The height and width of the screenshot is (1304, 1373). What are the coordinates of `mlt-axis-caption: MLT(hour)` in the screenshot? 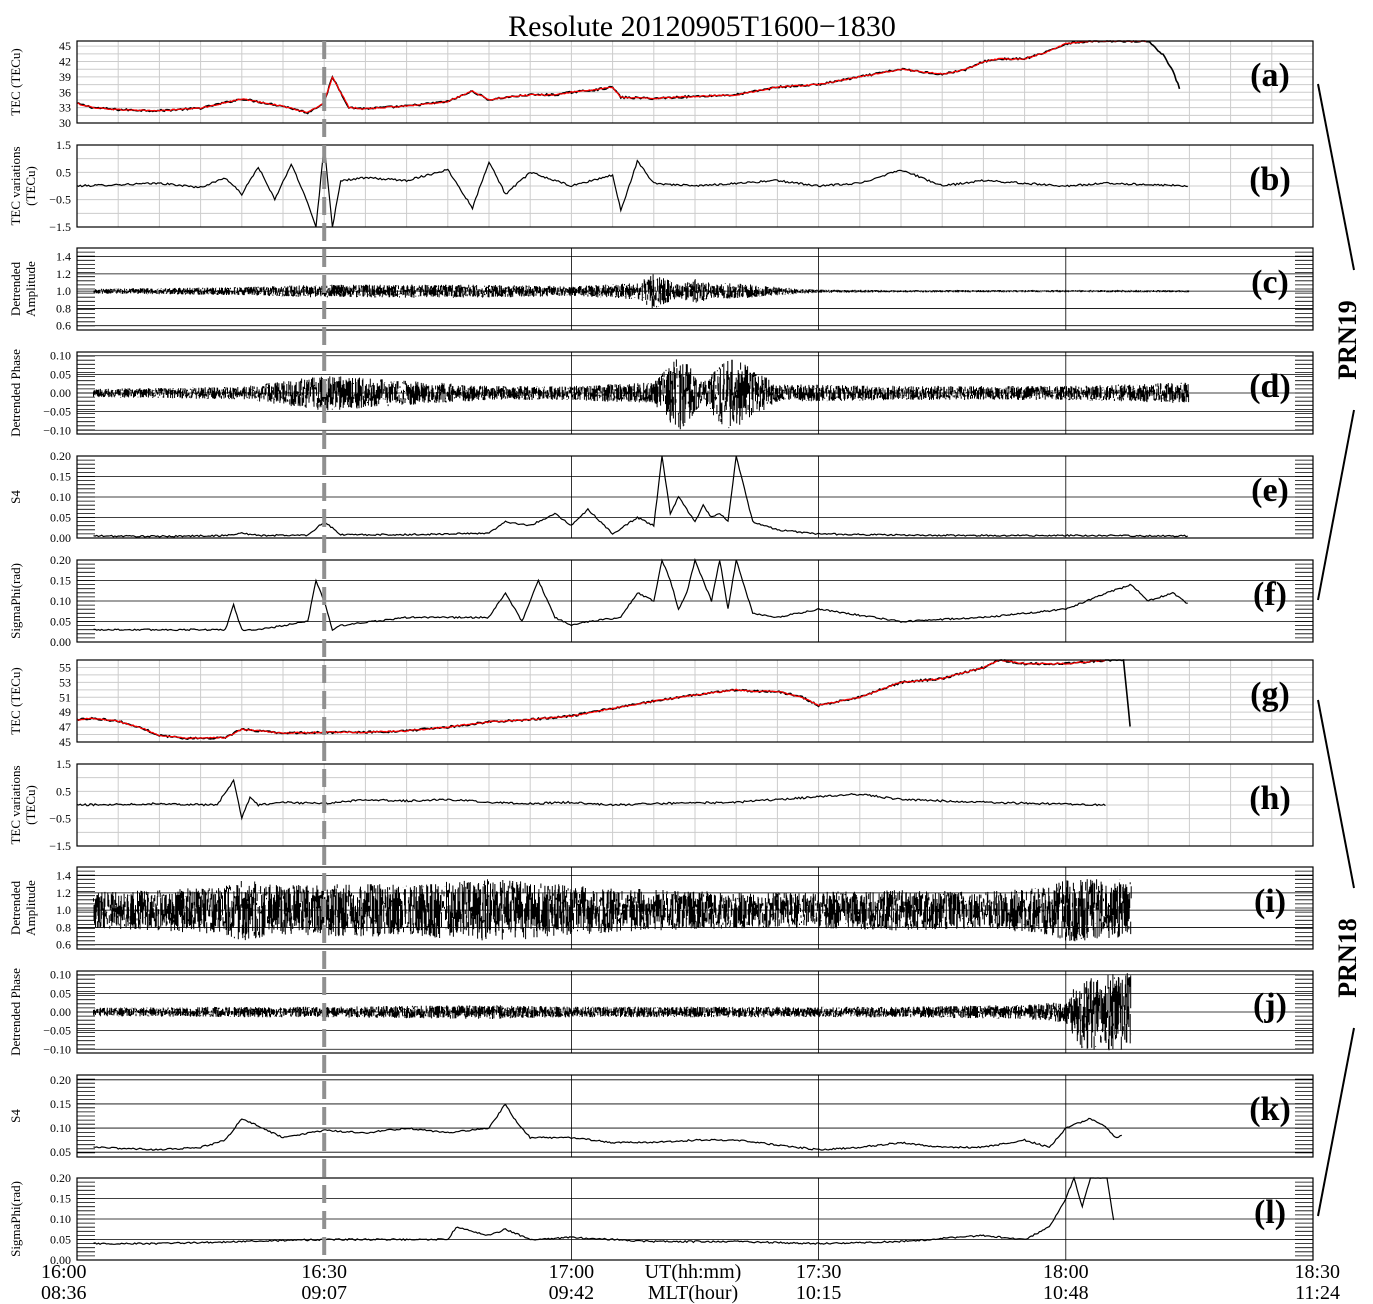 It's located at (693, 1293).